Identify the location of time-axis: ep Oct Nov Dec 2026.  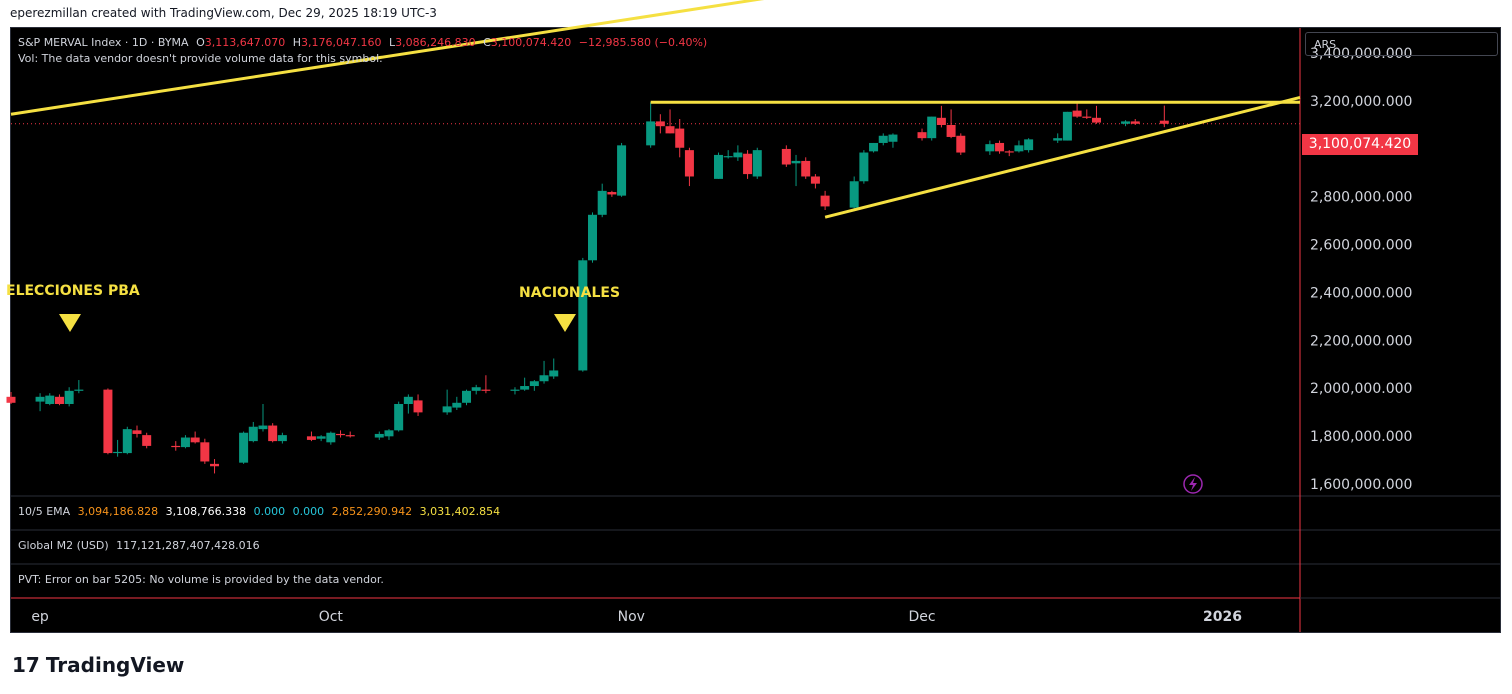
(636, 617).